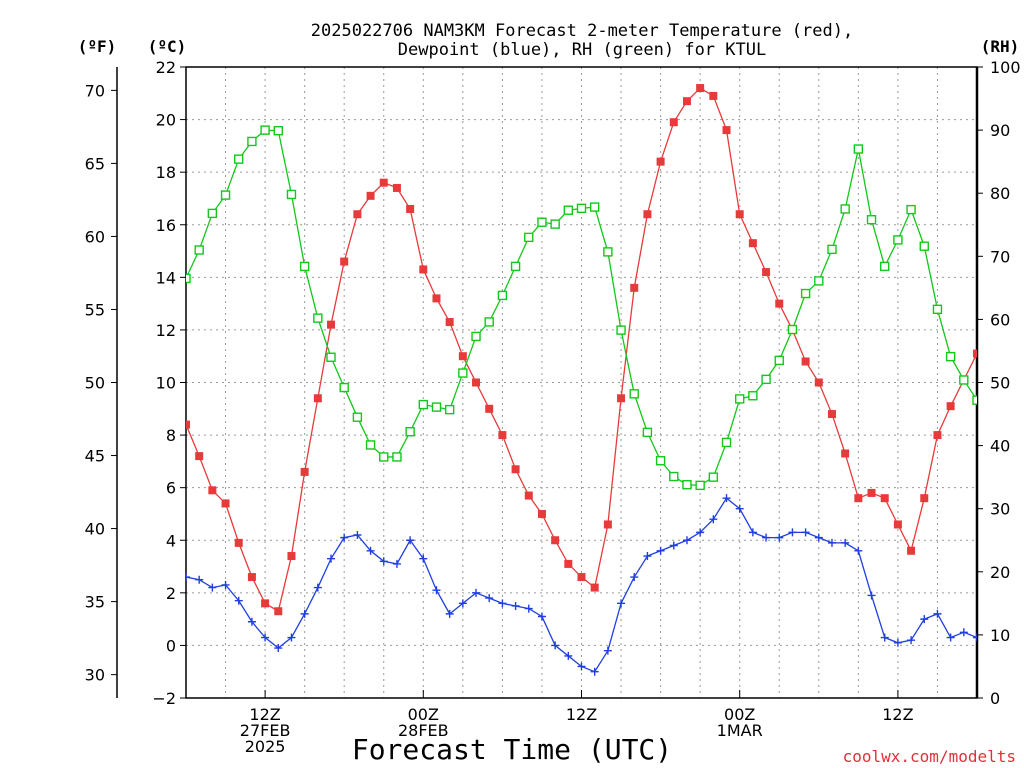  What do you see at coordinates (171, 540) in the screenshot?
I see `celsius-tick-label: 4` at bounding box center [171, 540].